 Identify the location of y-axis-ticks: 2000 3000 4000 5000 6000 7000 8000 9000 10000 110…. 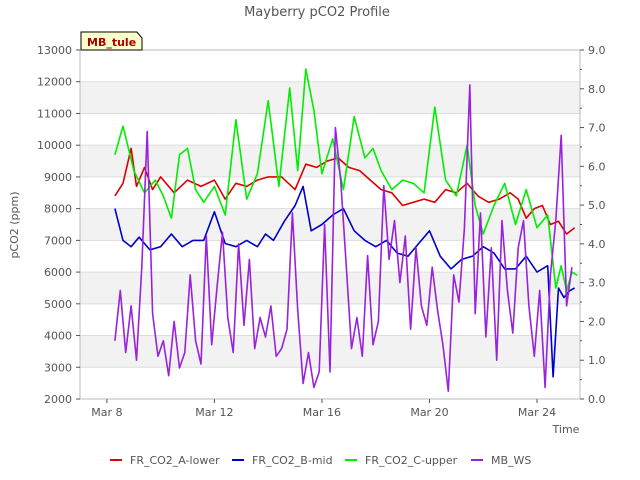
(58, 225).